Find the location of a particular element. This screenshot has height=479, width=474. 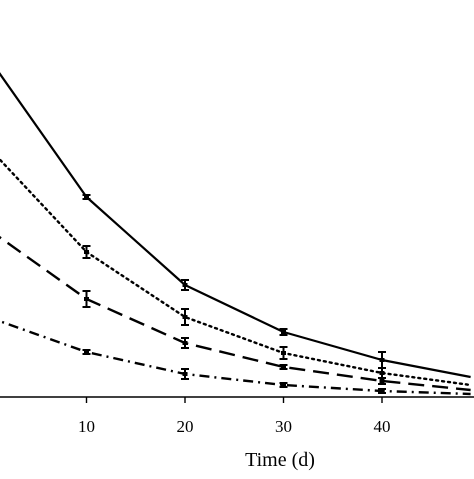

x-tick-label: 30 is located at coordinates (283, 426).